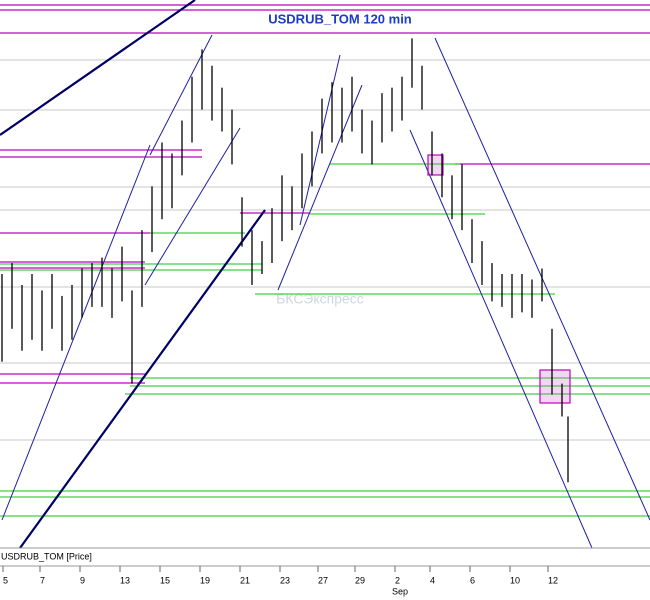  I want to click on x-tick-label: 23, so click(285, 580).